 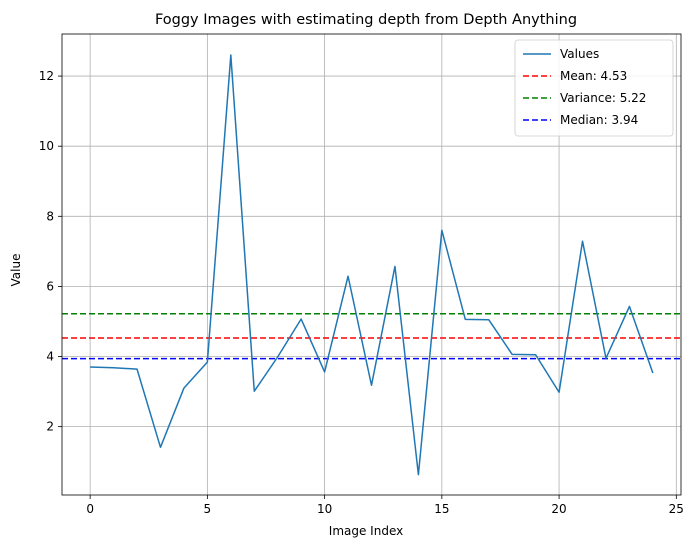 What do you see at coordinates (558, 509) in the screenshot?
I see `x-tick-label: 20` at bounding box center [558, 509].